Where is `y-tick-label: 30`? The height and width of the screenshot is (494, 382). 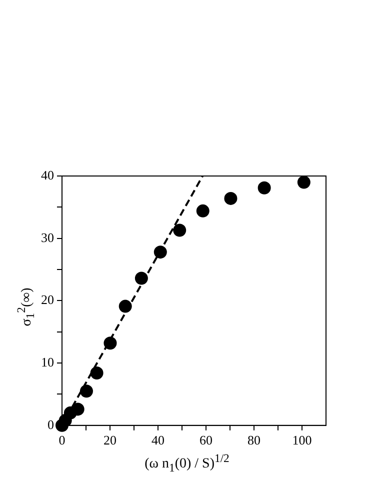 y-tick-label: 30 is located at coordinates (47, 237).